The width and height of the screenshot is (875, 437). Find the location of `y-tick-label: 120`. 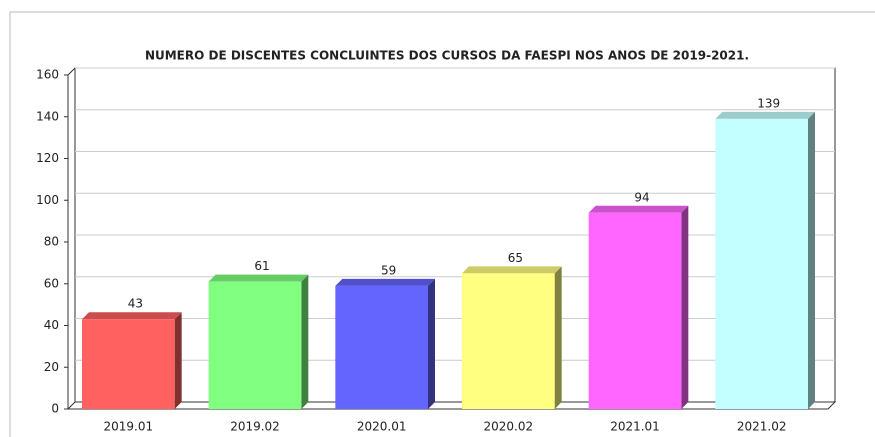

y-tick-label: 120 is located at coordinates (47, 158).